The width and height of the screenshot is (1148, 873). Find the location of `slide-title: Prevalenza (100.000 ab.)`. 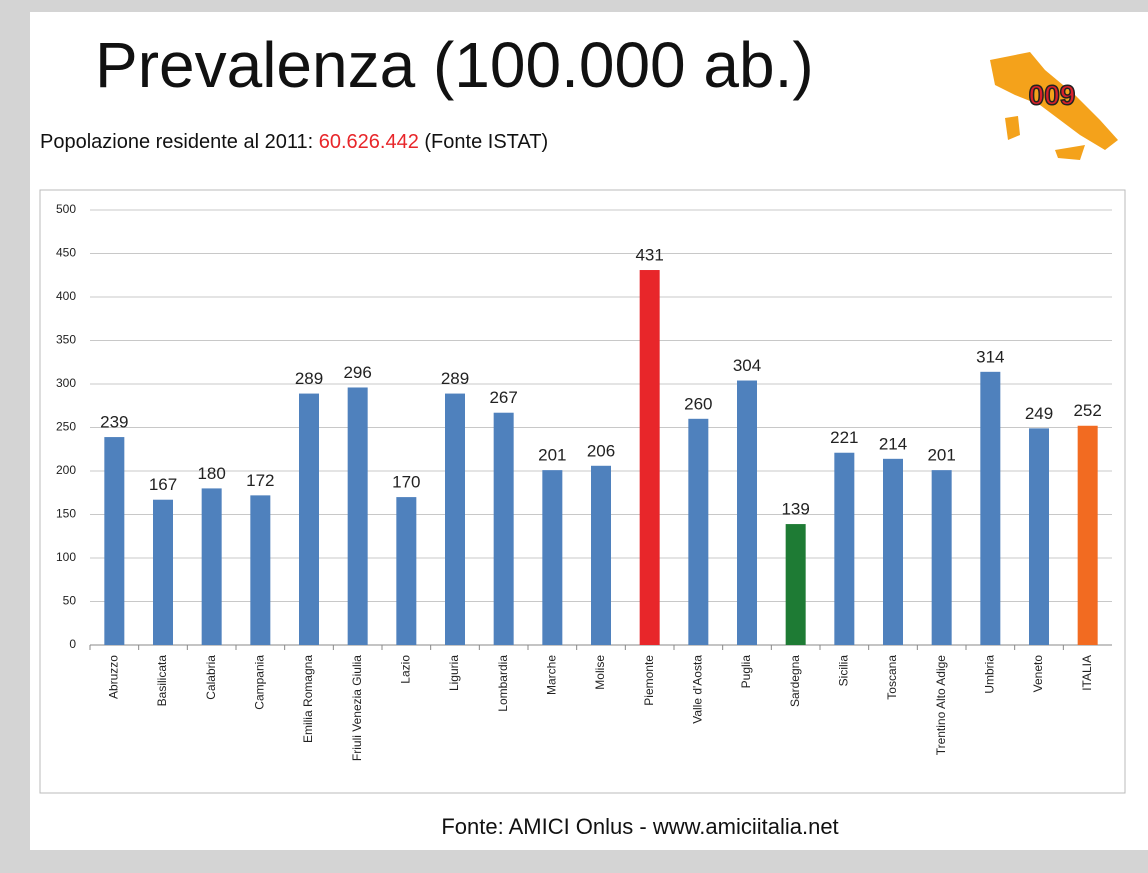

slide-title: Prevalenza (100.000 ab.) is located at coordinates (454, 65).